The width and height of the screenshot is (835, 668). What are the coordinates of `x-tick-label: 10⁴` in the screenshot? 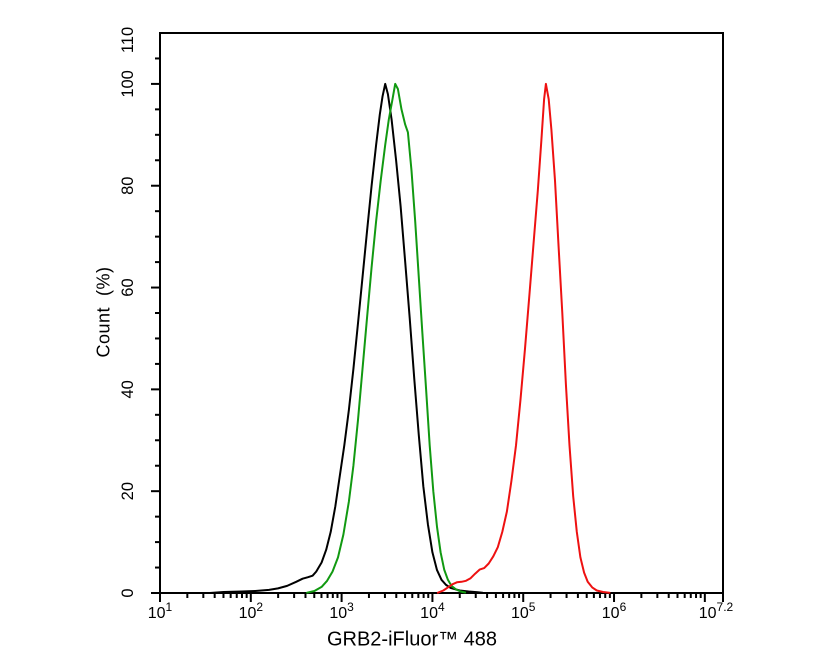 It's located at (432, 611).